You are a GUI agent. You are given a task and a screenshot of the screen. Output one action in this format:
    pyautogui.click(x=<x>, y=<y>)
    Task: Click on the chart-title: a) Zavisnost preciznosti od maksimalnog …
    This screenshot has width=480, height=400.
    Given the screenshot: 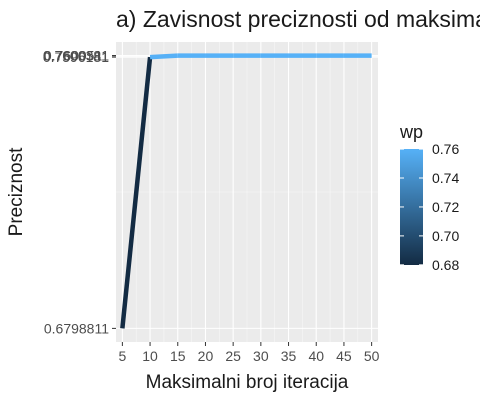 What is the action you would take?
    pyautogui.click(x=298, y=19)
    